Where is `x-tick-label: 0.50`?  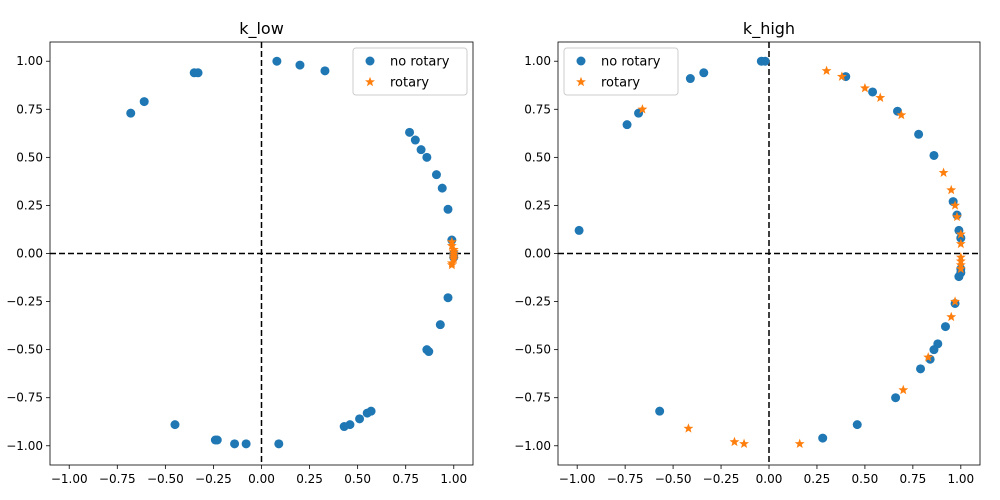
x-tick-label: 0.50 is located at coordinates (357, 479).